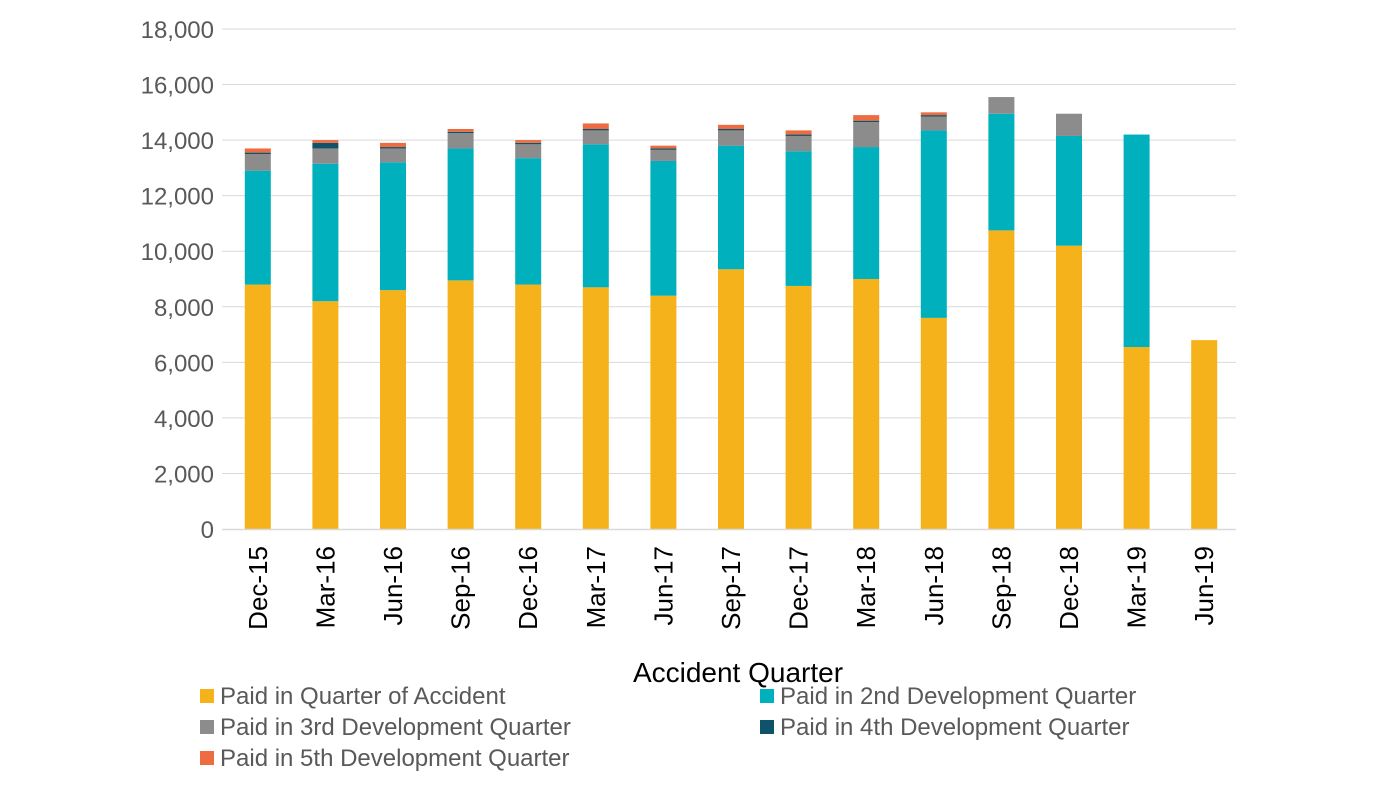 This screenshot has width=1400, height=788. I want to click on legend-label: Paid in 3rd Development Quarter, so click(395, 727).